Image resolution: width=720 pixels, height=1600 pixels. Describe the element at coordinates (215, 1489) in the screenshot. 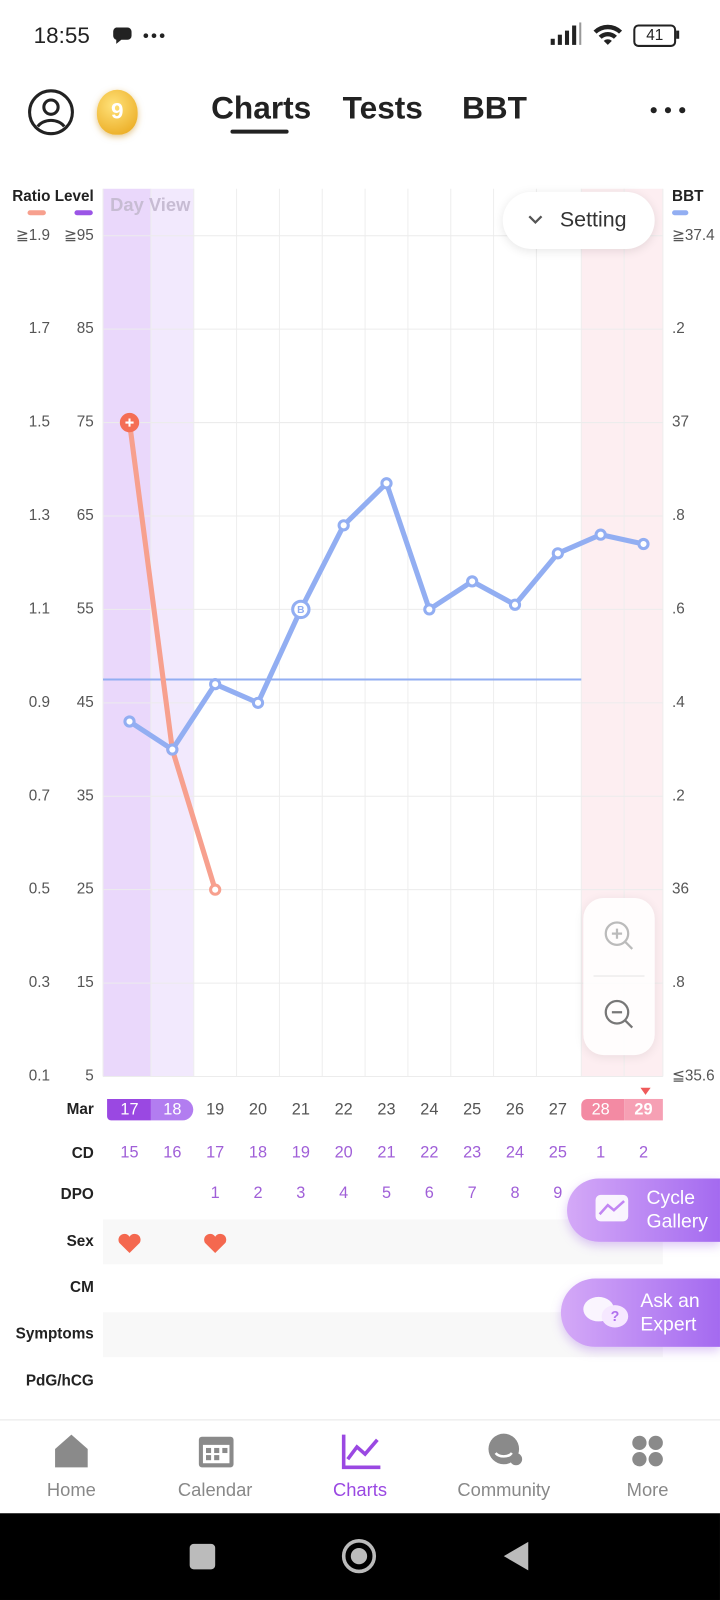

I see `nav-label: Calendar` at that location.